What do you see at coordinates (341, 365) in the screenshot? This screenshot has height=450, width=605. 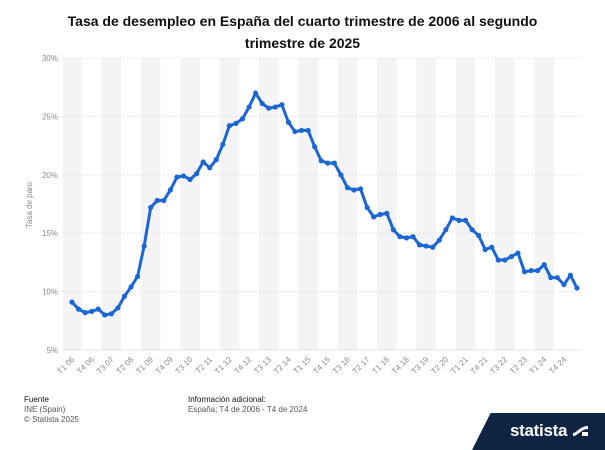 I see `x-tick-label: T3 16` at bounding box center [341, 365].